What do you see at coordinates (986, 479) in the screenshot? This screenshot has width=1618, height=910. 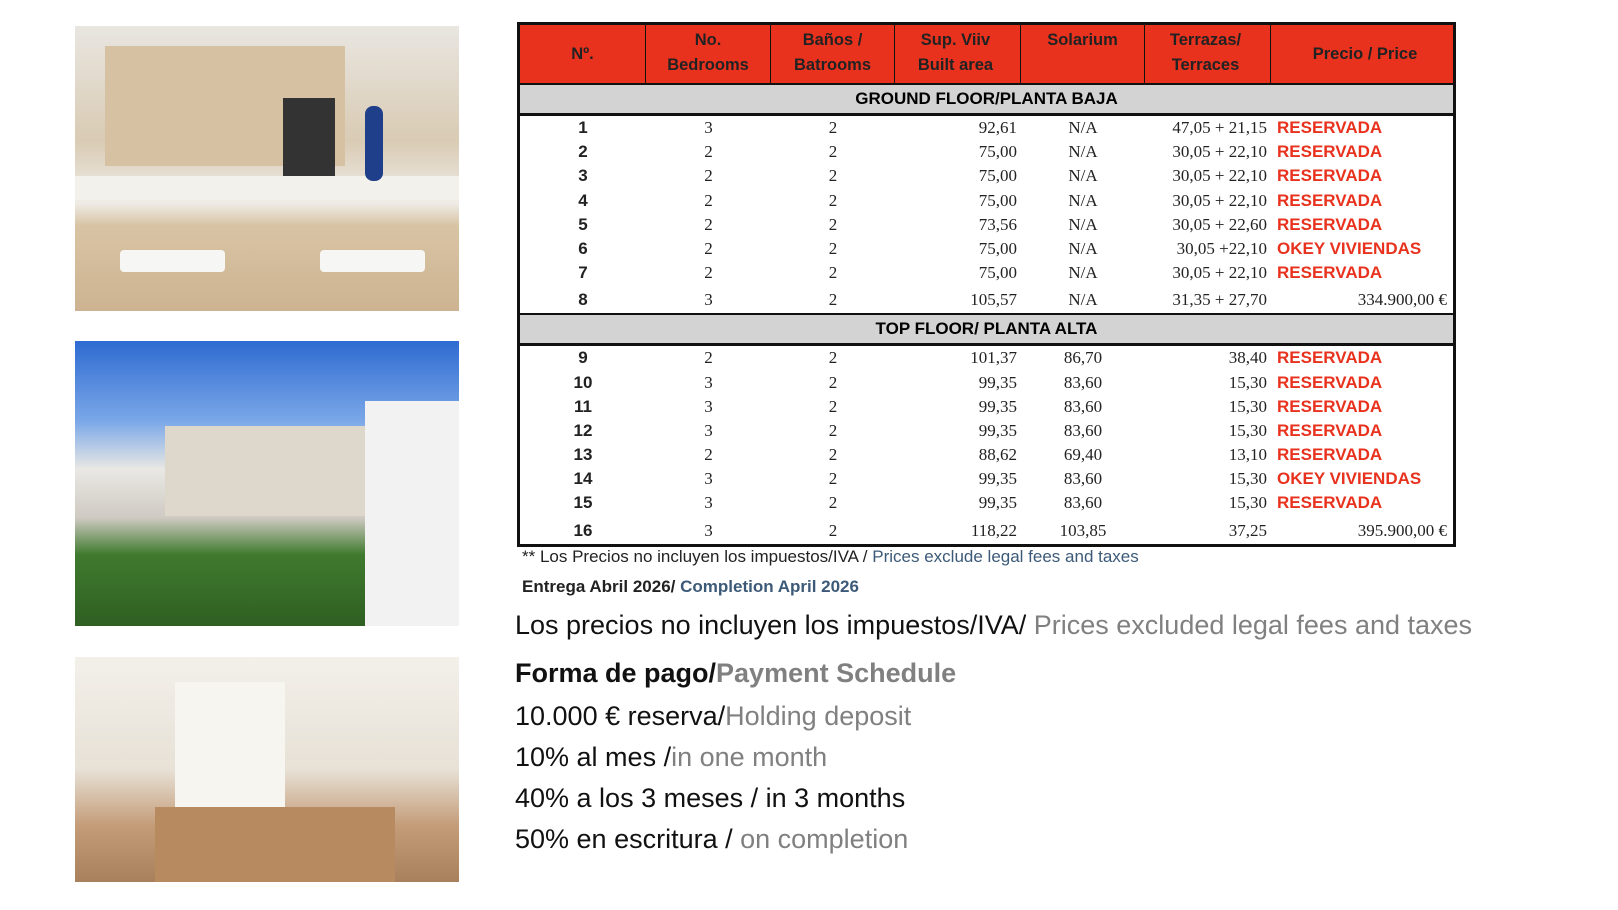 I see `table-row: 14 3 2 99,35 83,60 15,30 OKEY VIVIENDAS` at bounding box center [986, 479].